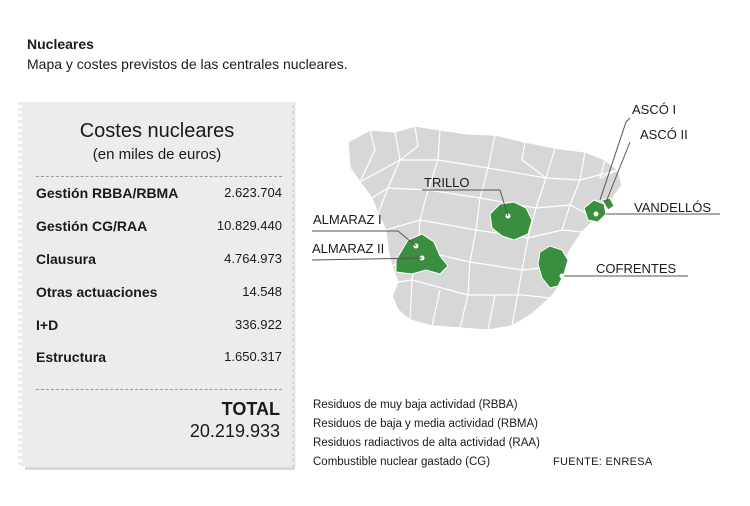  Describe the element at coordinates (66, 259) in the screenshot. I see `cost-label: Clausura` at that location.